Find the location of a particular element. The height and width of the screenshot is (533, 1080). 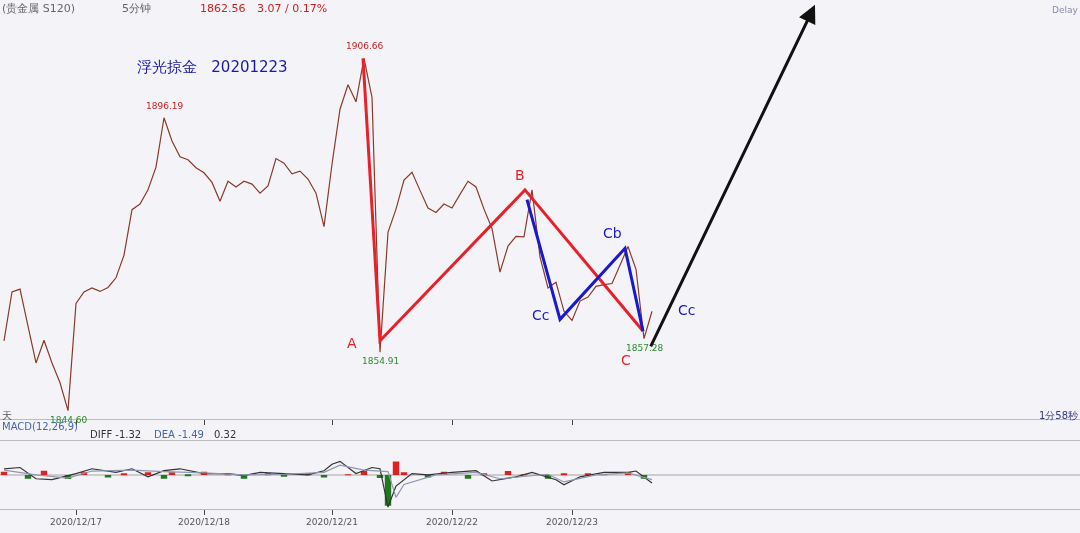

text: DIFF -1.32 is located at coordinates (116, 434).